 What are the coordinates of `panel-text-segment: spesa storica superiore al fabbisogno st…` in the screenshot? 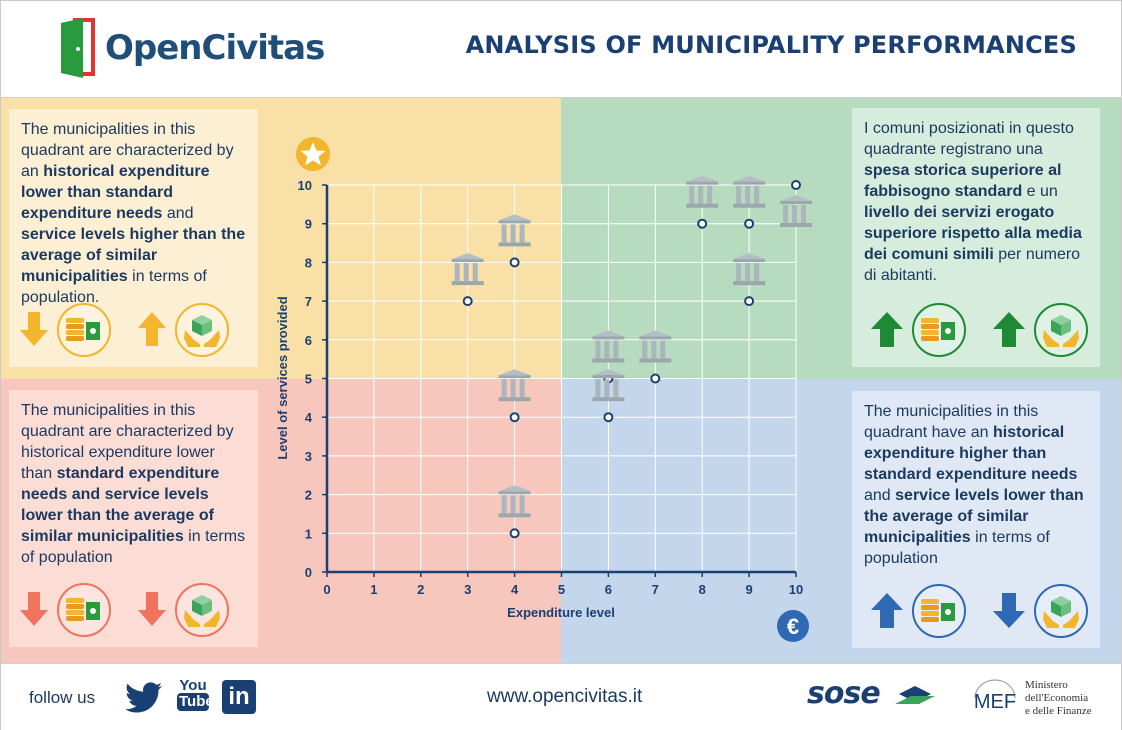 It's located at (963, 181).